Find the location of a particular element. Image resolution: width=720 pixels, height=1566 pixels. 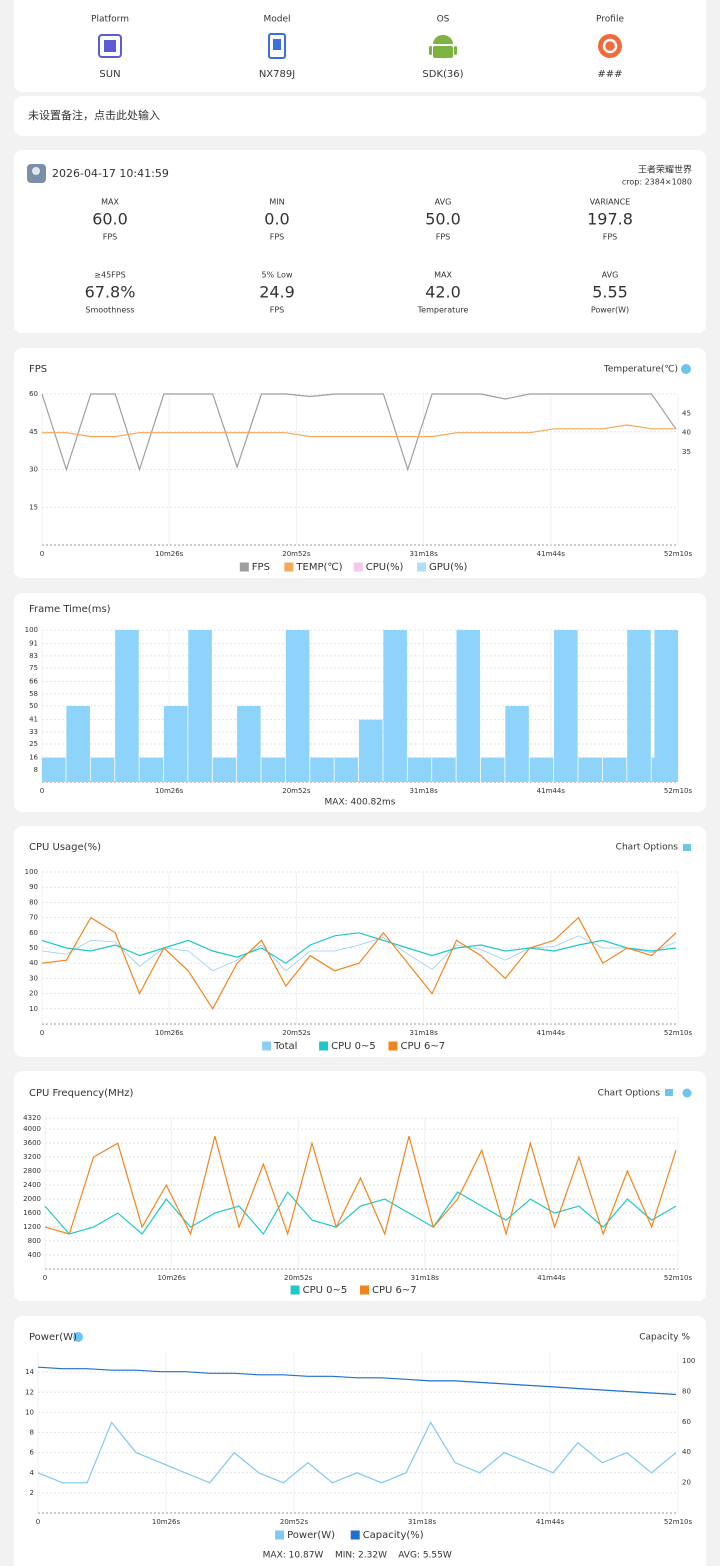

legend-label: Total is located at coordinates (285, 1046).